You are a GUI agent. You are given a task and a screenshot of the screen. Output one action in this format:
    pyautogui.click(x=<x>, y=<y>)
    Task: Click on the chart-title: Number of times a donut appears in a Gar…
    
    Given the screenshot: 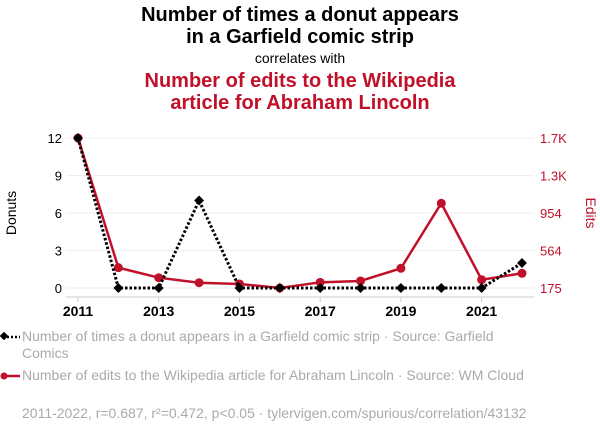 What is the action you would take?
    pyautogui.click(x=300, y=26)
    